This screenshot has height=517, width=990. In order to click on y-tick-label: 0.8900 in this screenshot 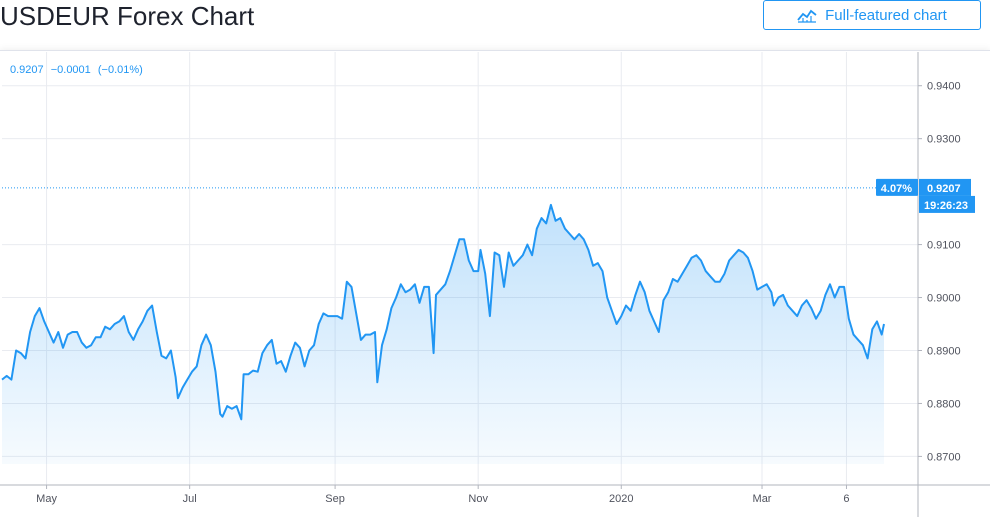, I will do `click(944, 351)`.